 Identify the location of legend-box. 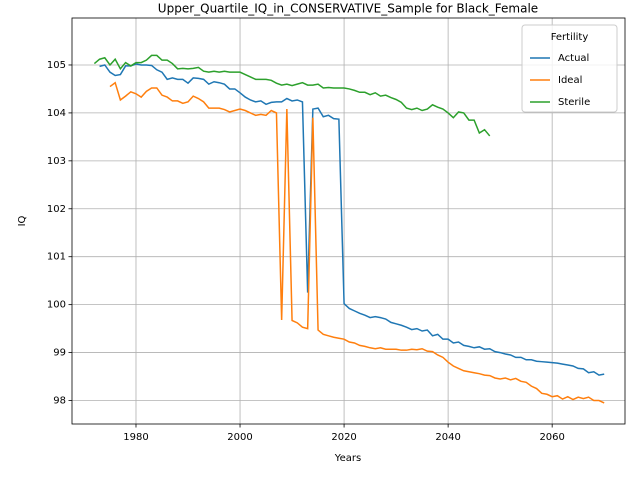
(569, 68).